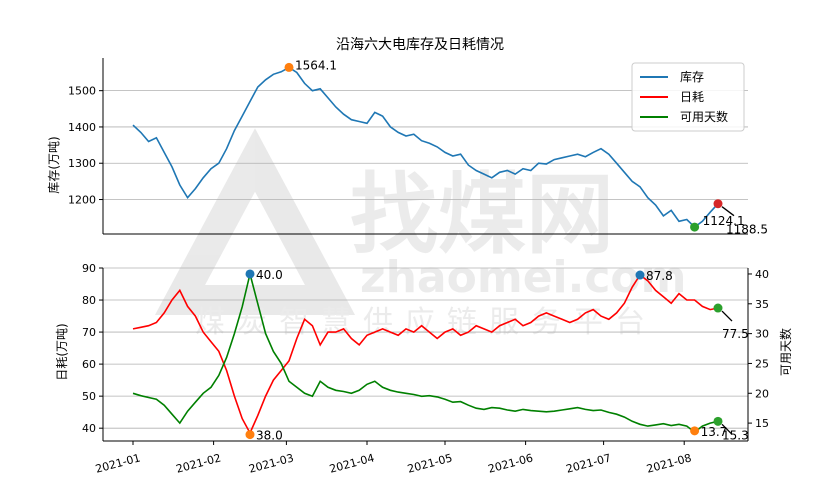 Image resolution: width=831 pixels, height=499 pixels. Describe the element at coordinates (714, 432) in the screenshot. I see `bottom-annotation-label: 13.7` at that location.